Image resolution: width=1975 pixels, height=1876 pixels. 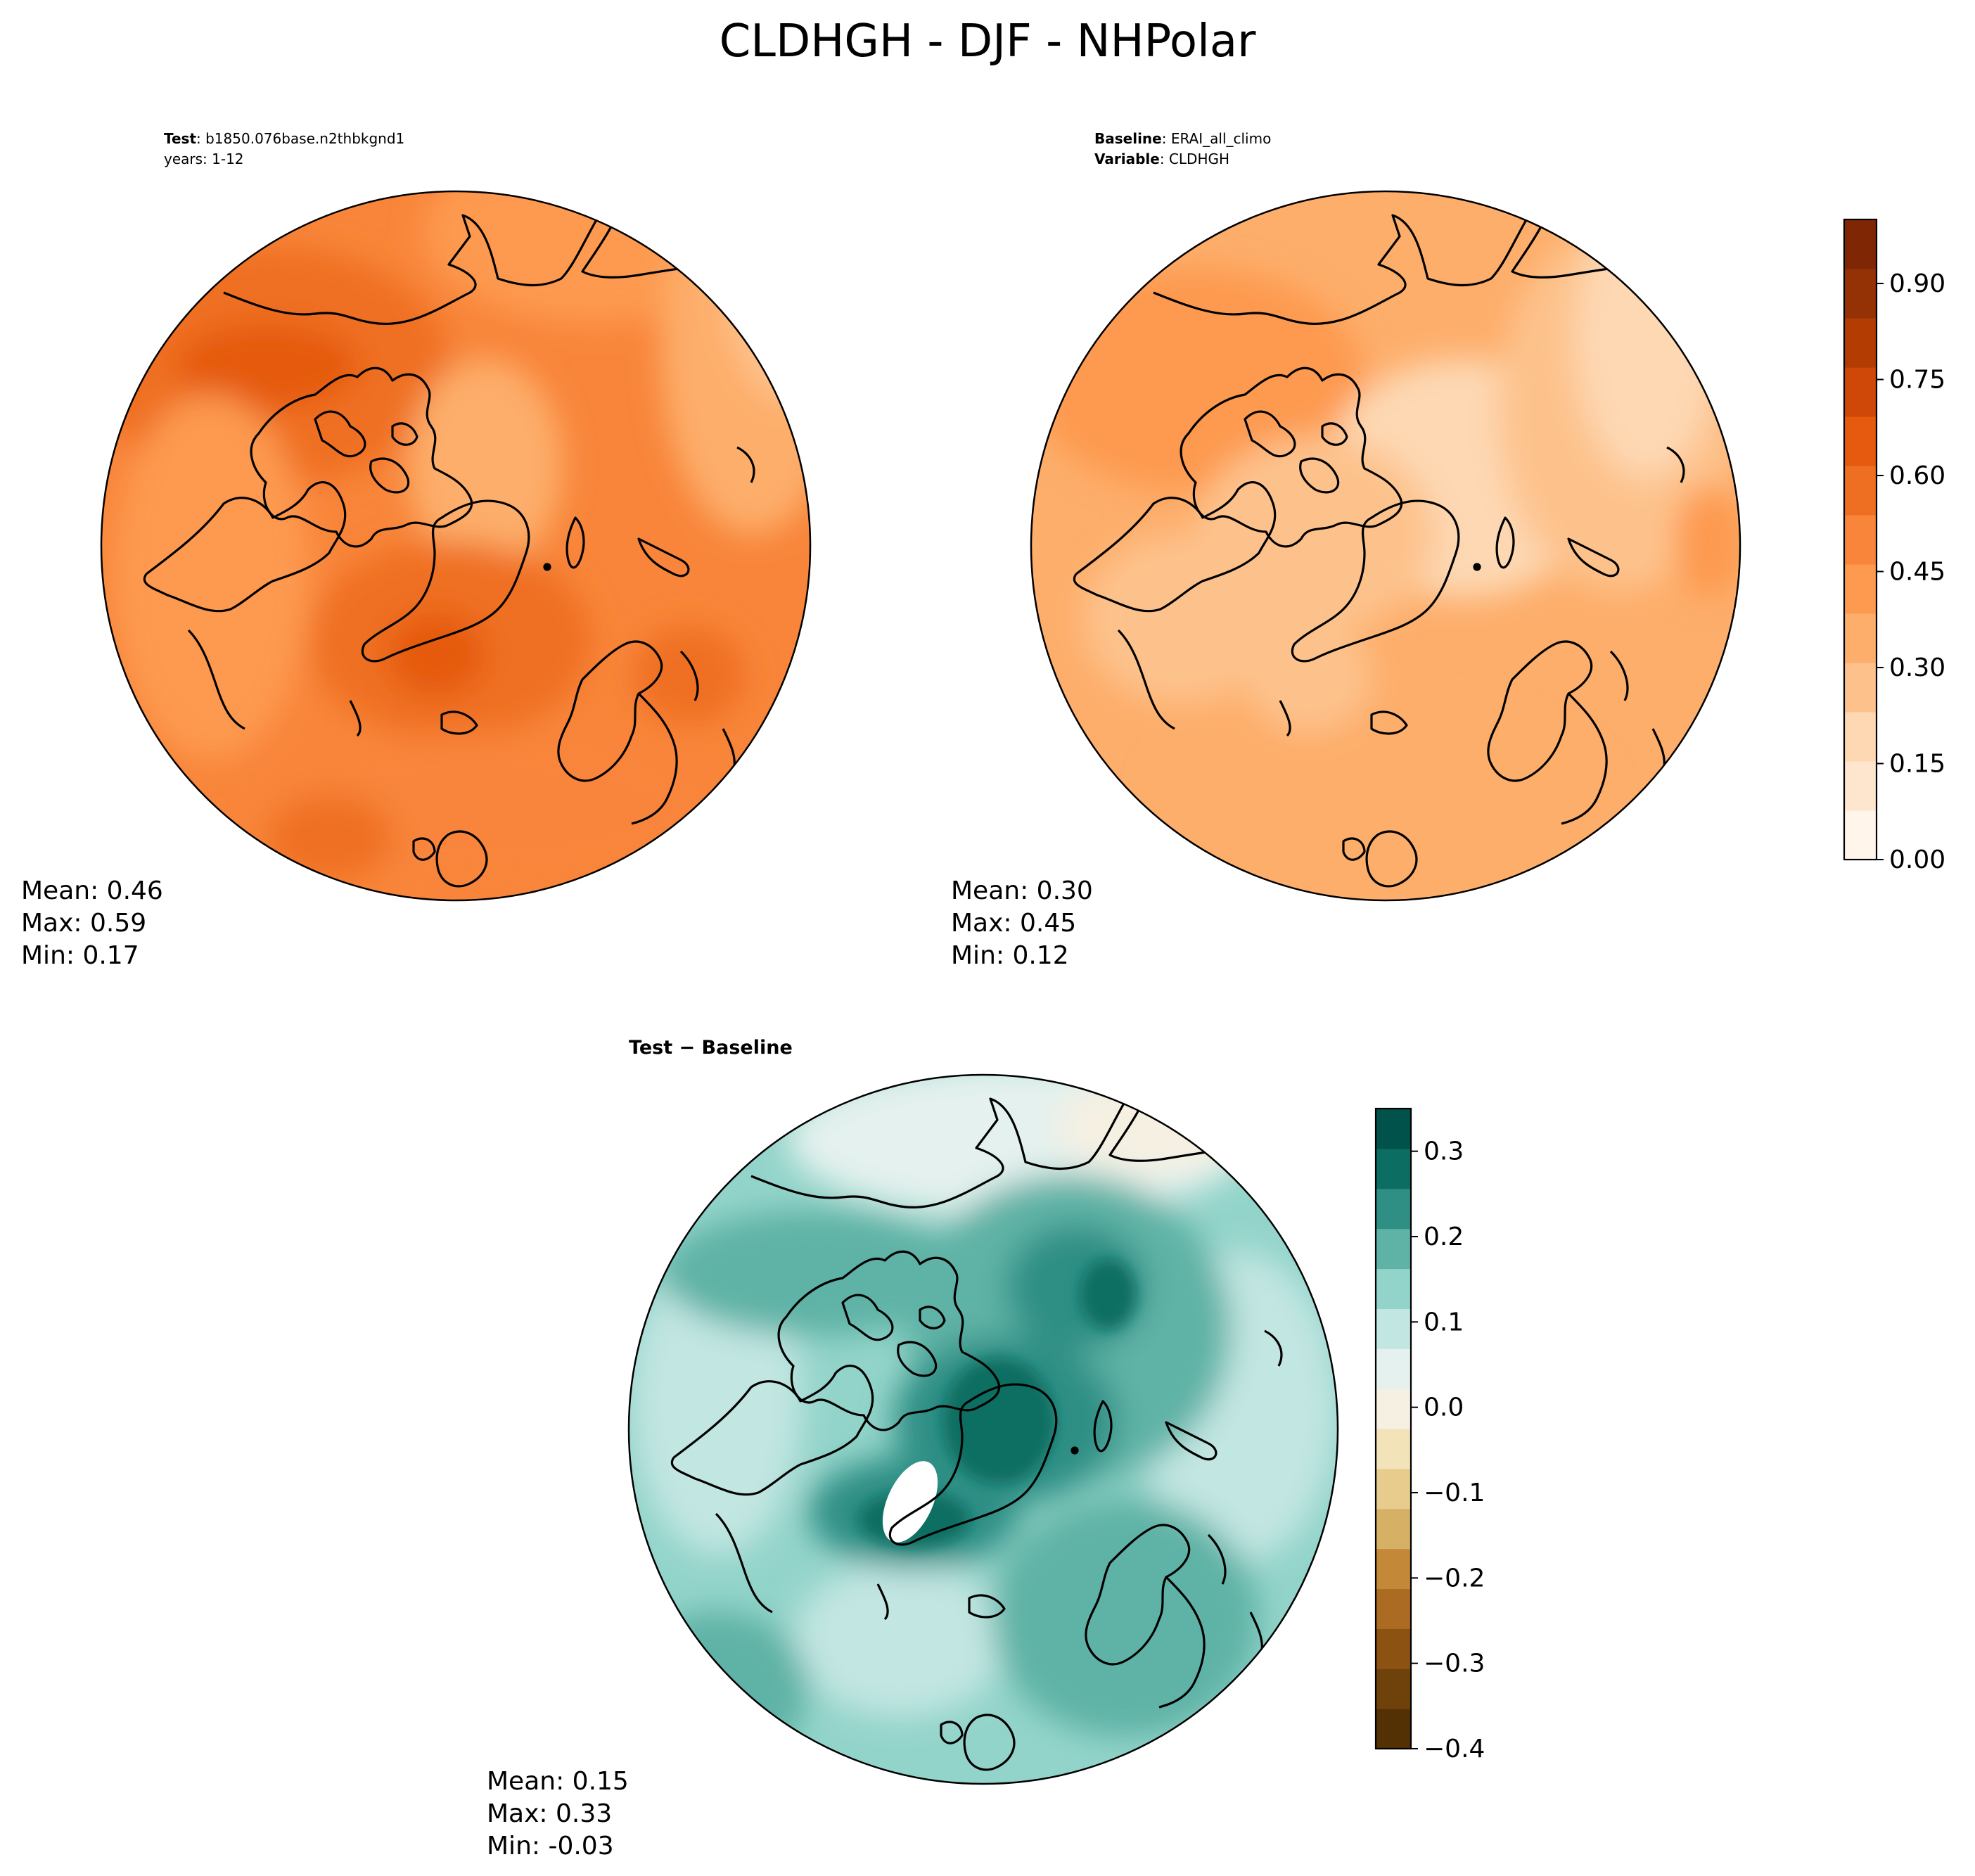 What do you see at coordinates (1454, 1749) in the screenshot?
I see `diff-colorbar-tick-label: −0.4` at bounding box center [1454, 1749].